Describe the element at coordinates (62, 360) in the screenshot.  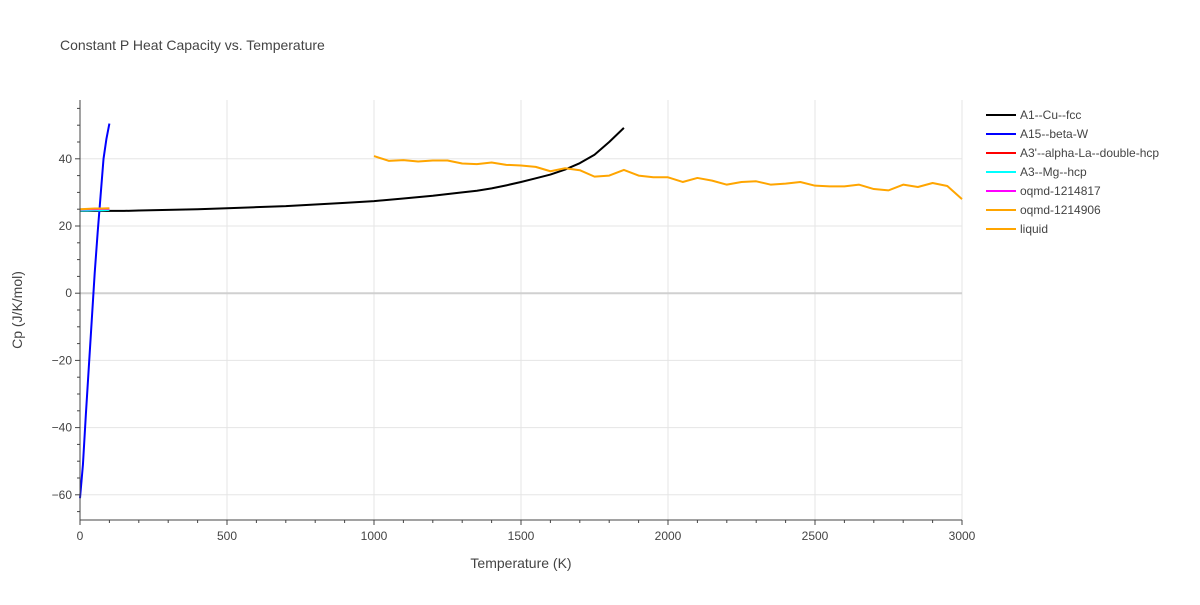
I see `y-tick-label: −20` at that location.